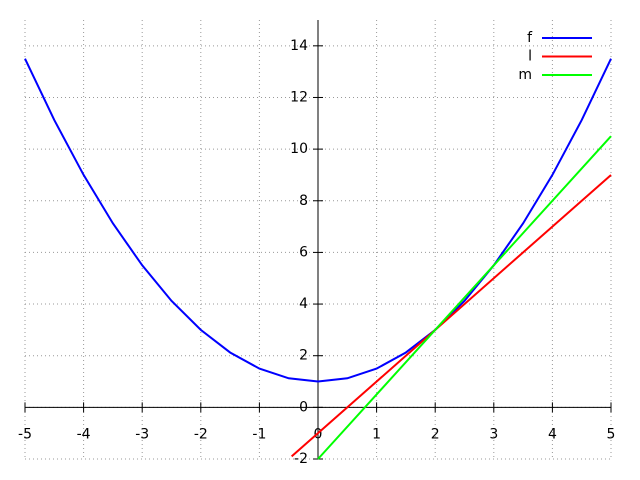 The height and width of the screenshot is (480, 640). Describe the element at coordinates (201, 434) in the screenshot. I see `x-tick-label: -2` at that location.